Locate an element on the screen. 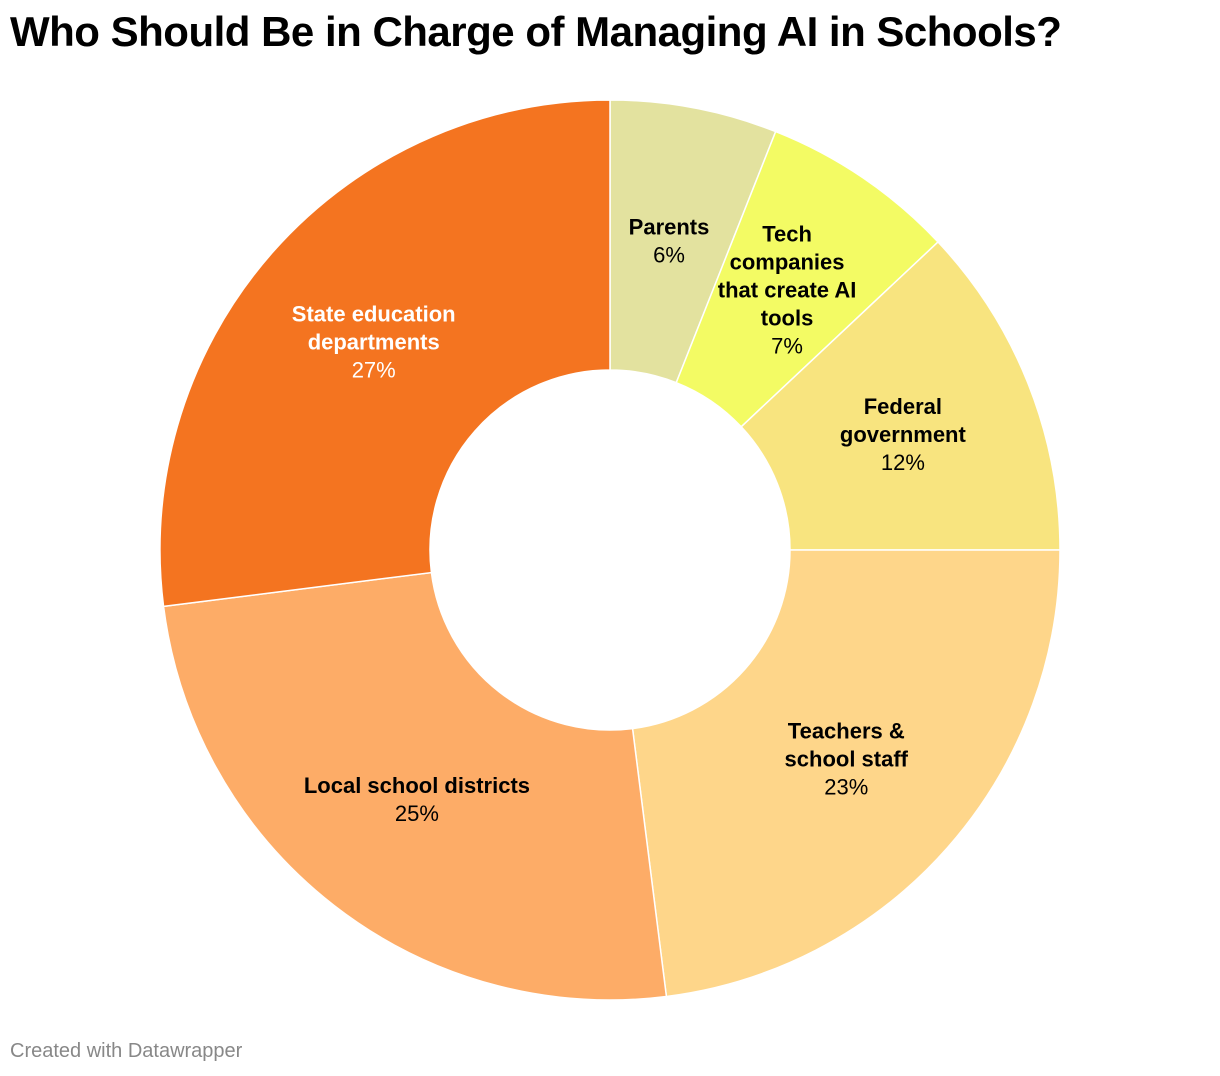  slice-label-parents: Parents 6% is located at coordinates (669, 241).